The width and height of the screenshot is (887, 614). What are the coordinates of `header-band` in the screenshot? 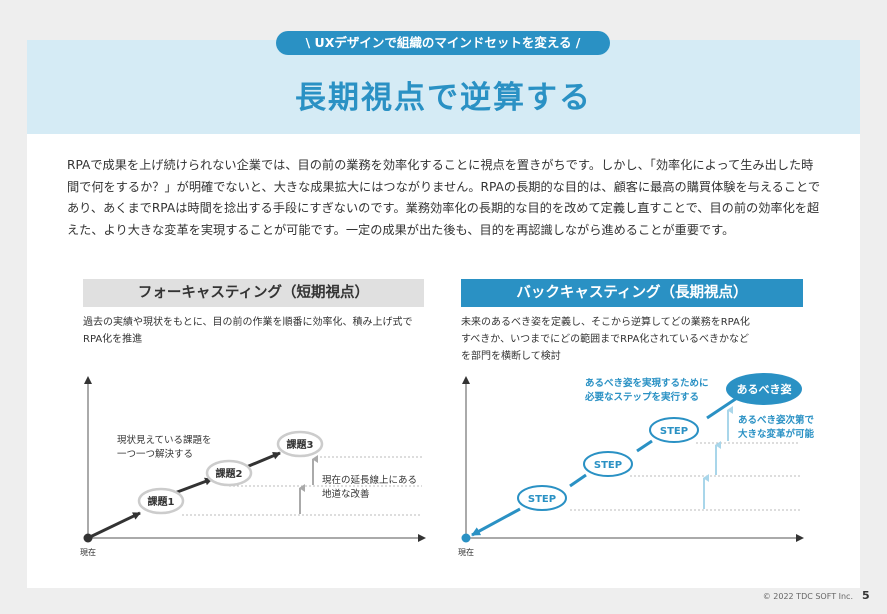 It's located at (443, 87).